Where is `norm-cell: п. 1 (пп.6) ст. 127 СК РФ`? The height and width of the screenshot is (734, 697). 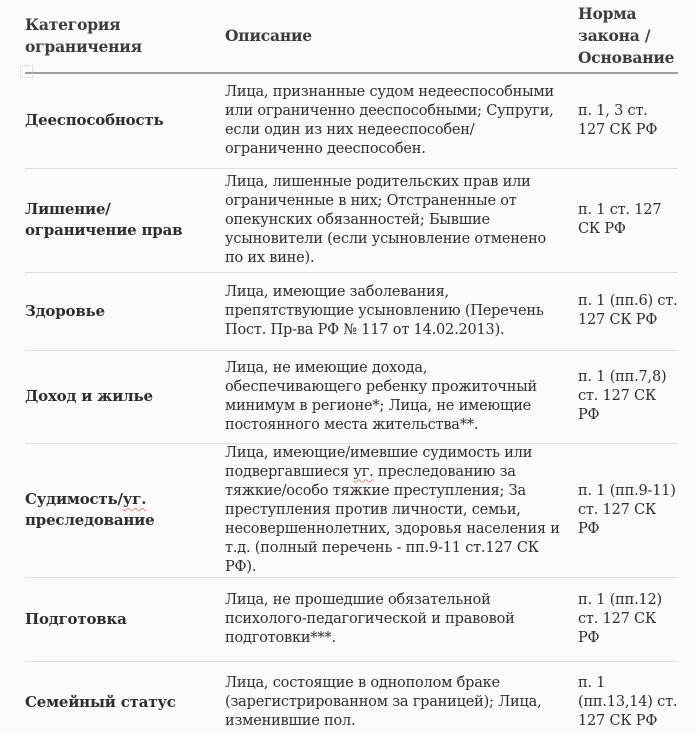 norm-cell: п. 1 (пп.6) ст. 127 СК РФ is located at coordinates (628, 310).